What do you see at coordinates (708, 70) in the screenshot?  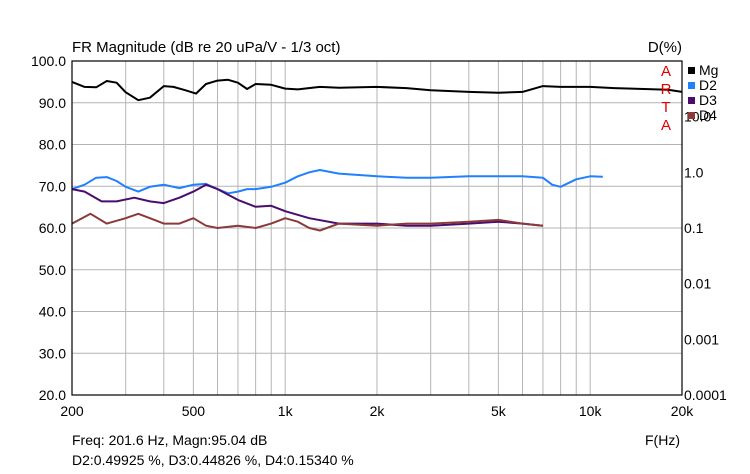 I see `legend-label: Mg` at bounding box center [708, 70].